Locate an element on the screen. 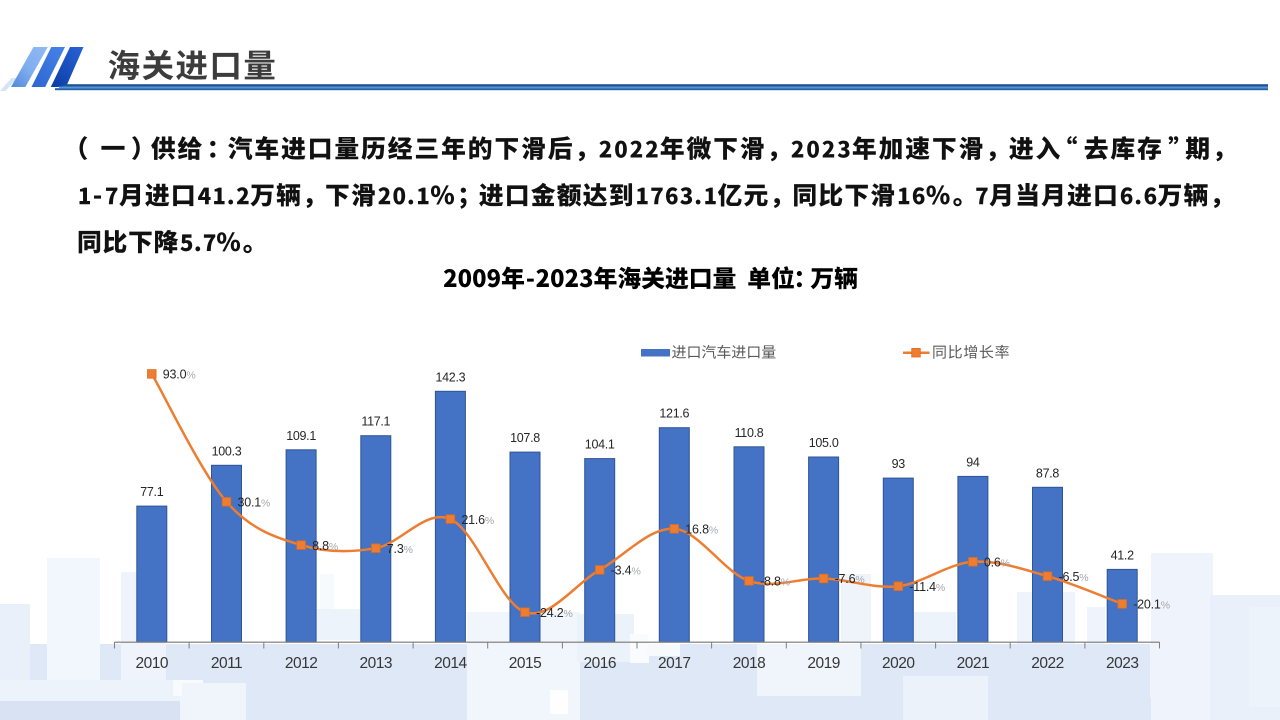  svg-text: 0.6% is located at coordinates (997, 563).